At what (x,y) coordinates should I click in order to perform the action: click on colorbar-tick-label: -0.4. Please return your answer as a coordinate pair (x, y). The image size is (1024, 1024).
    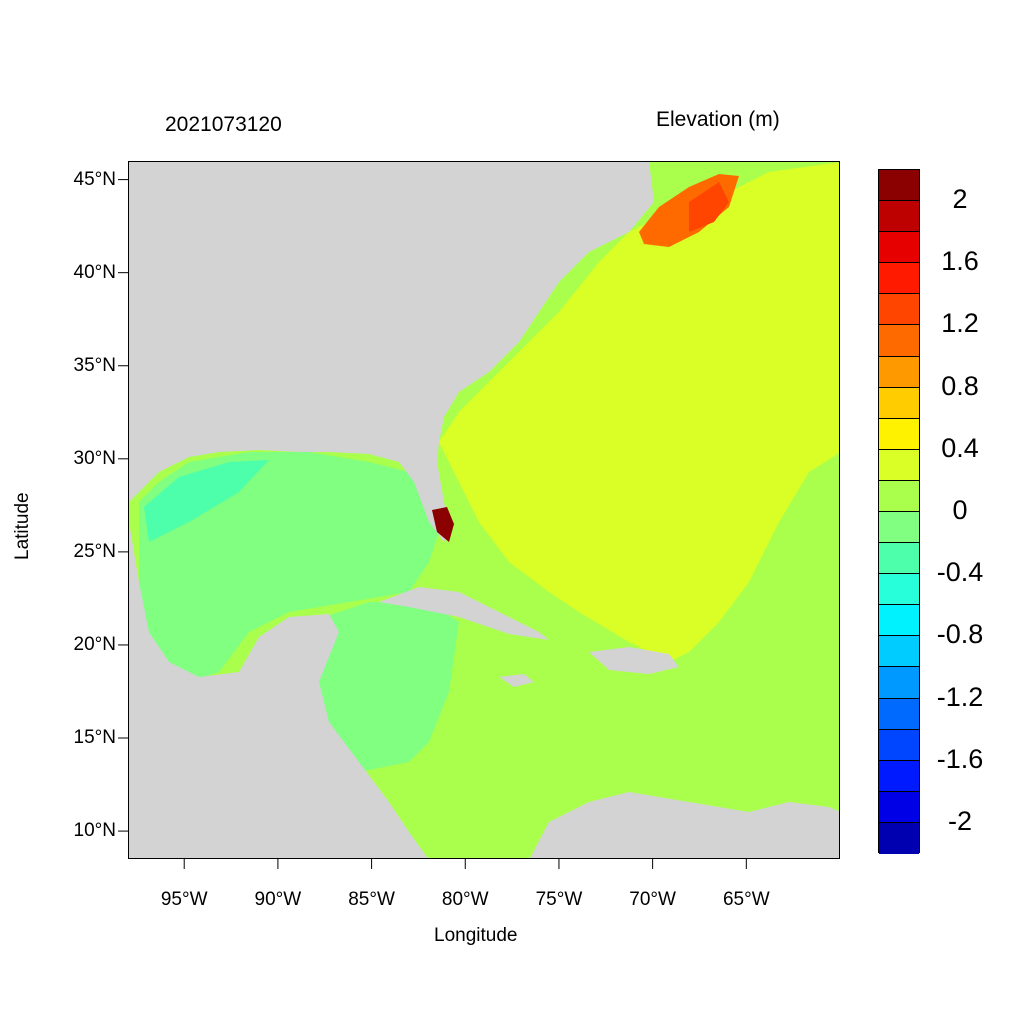
    Looking at the image, I should click on (960, 572).